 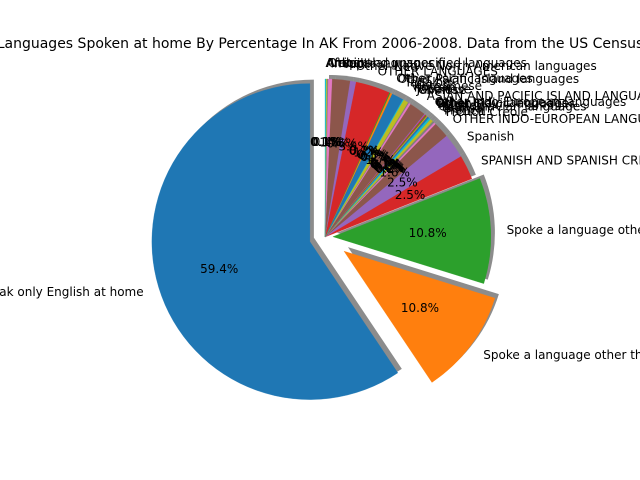 What do you see at coordinates (438, 71) in the screenshot?
I see `slice-label: OTHER LANGUAGES` at bounding box center [438, 71].